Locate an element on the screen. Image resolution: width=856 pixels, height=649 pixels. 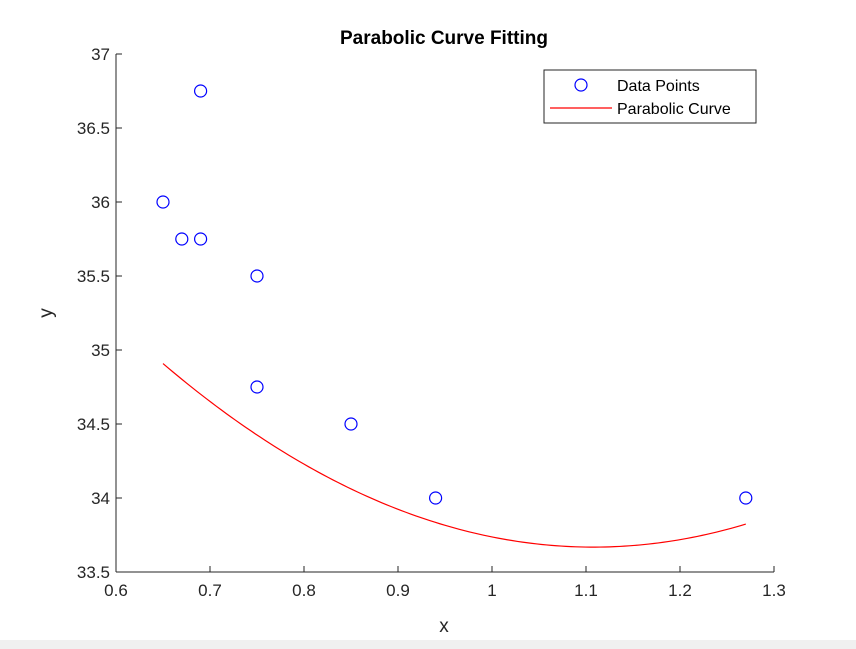
x-ticks: 0.6 0.7 0.8 0.9 1 1.1 1.2 1.3 is located at coordinates (445, 583).